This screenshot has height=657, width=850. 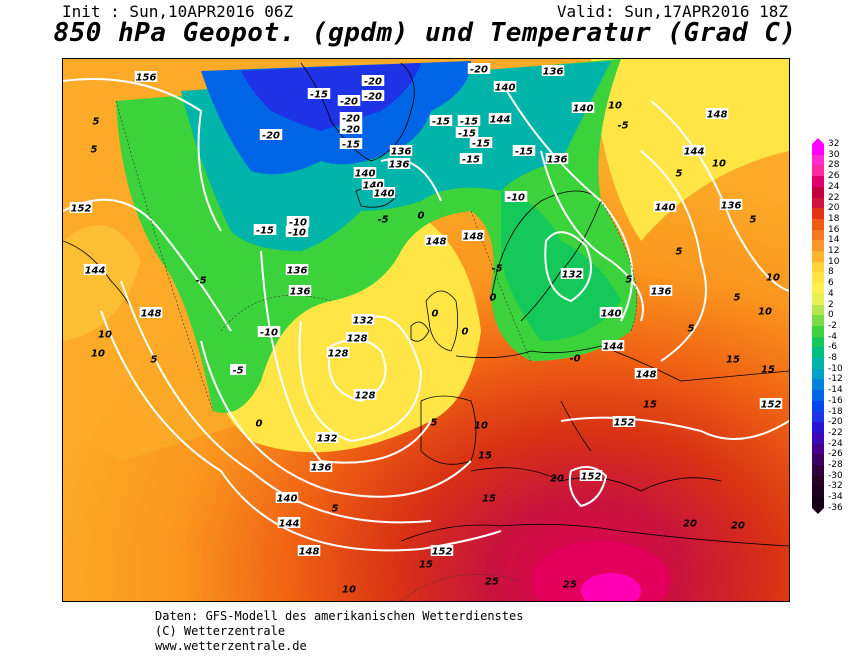 I want to click on temp-contour-b, so click(x=276, y=313).